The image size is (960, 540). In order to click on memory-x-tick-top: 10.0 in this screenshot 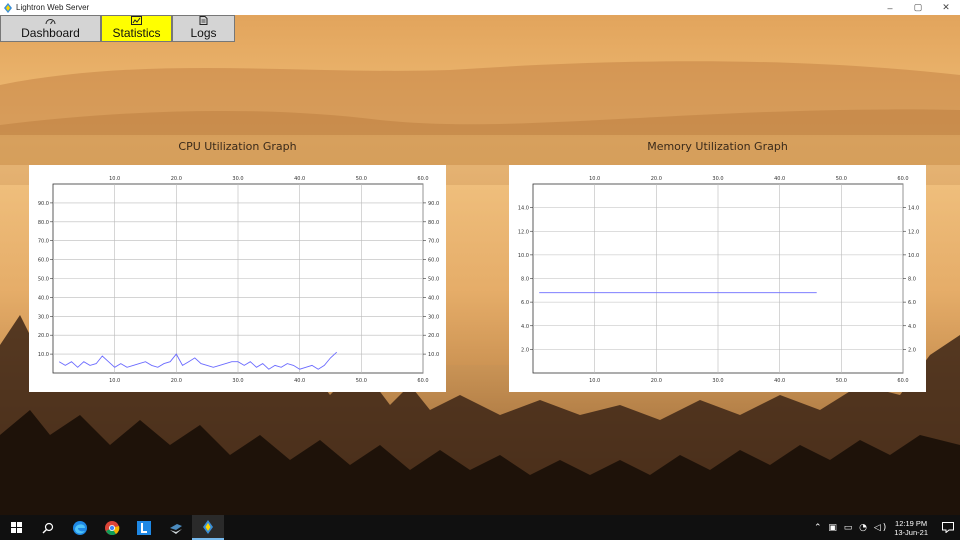, I will do `click(594, 179)`.